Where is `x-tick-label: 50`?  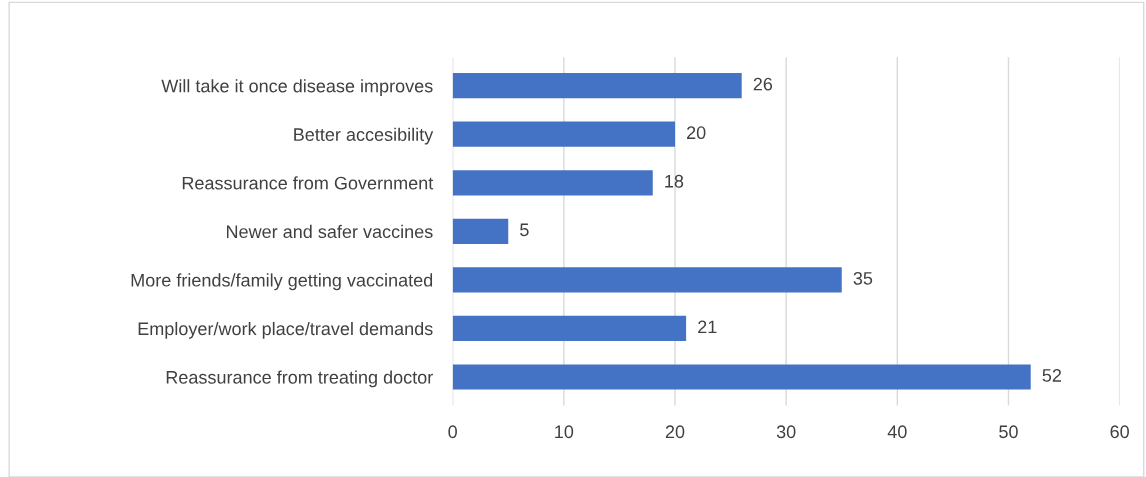 x-tick-label: 50 is located at coordinates (1008, 432).